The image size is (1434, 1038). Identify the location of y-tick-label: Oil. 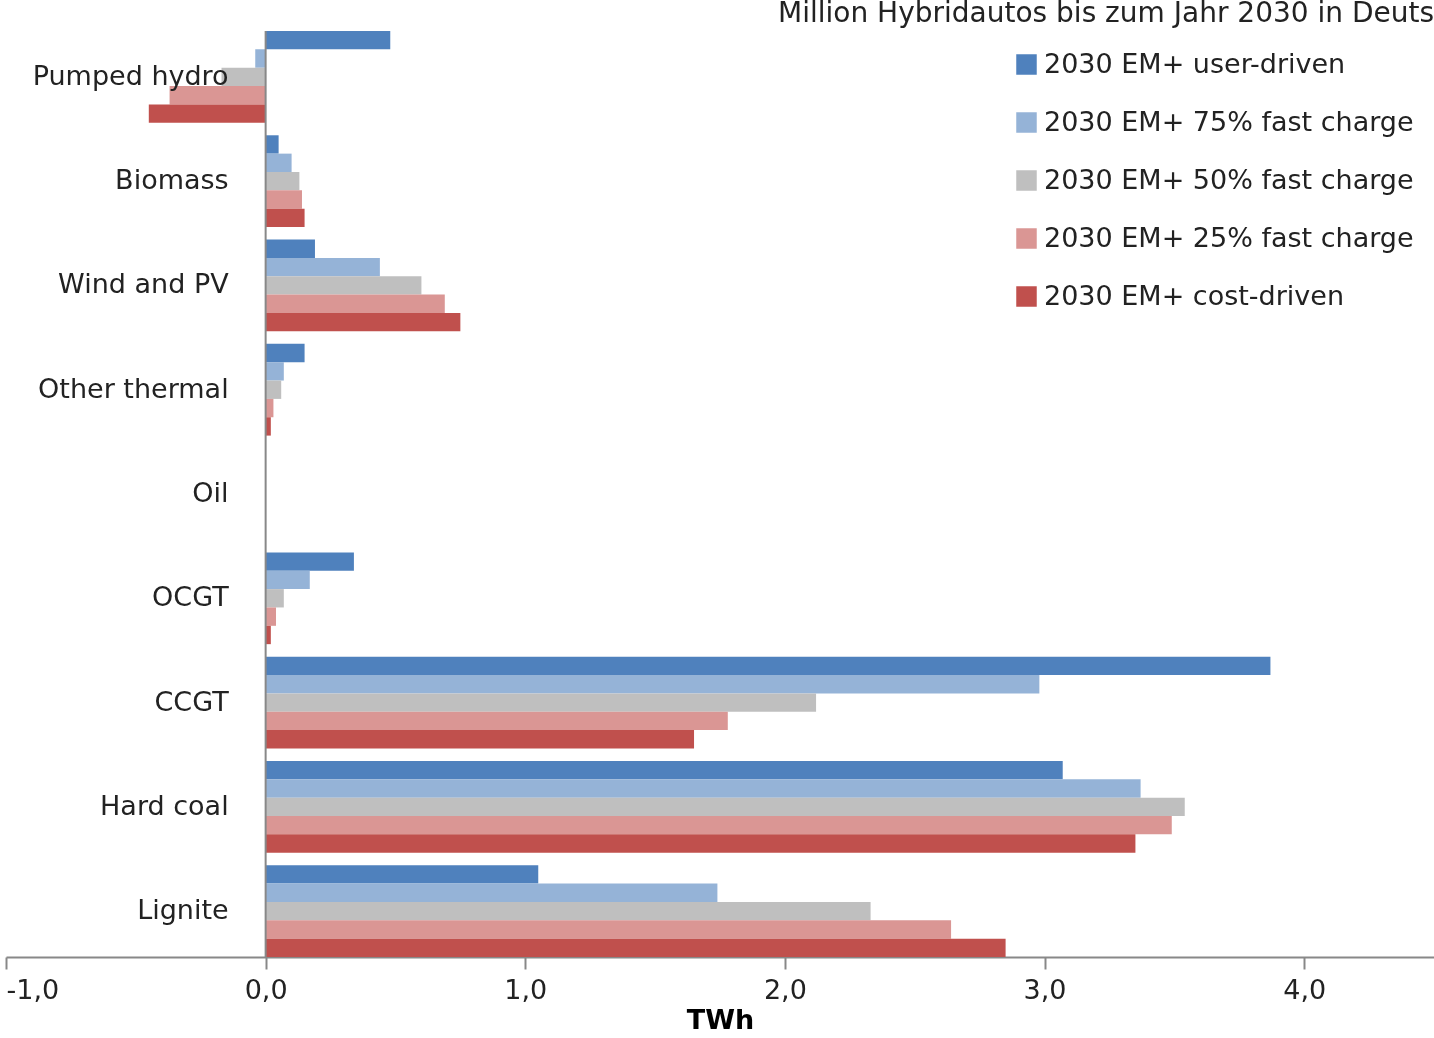
(210, 492).